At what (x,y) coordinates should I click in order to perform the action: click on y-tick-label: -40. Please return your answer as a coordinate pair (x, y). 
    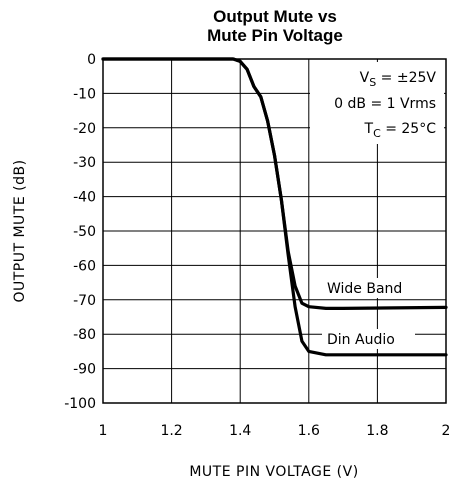
    Looking at the image, I should click on (84, 198).